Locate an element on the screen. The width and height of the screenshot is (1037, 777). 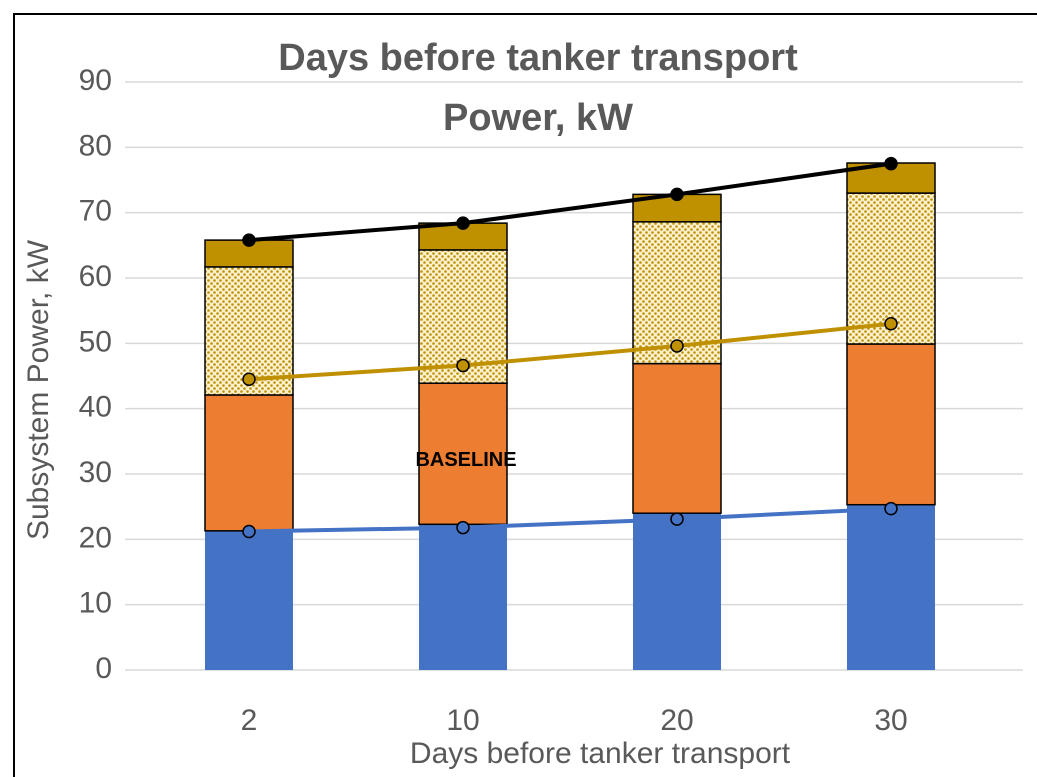
y-tick-label: 30 is located at coordinates (95, 472).